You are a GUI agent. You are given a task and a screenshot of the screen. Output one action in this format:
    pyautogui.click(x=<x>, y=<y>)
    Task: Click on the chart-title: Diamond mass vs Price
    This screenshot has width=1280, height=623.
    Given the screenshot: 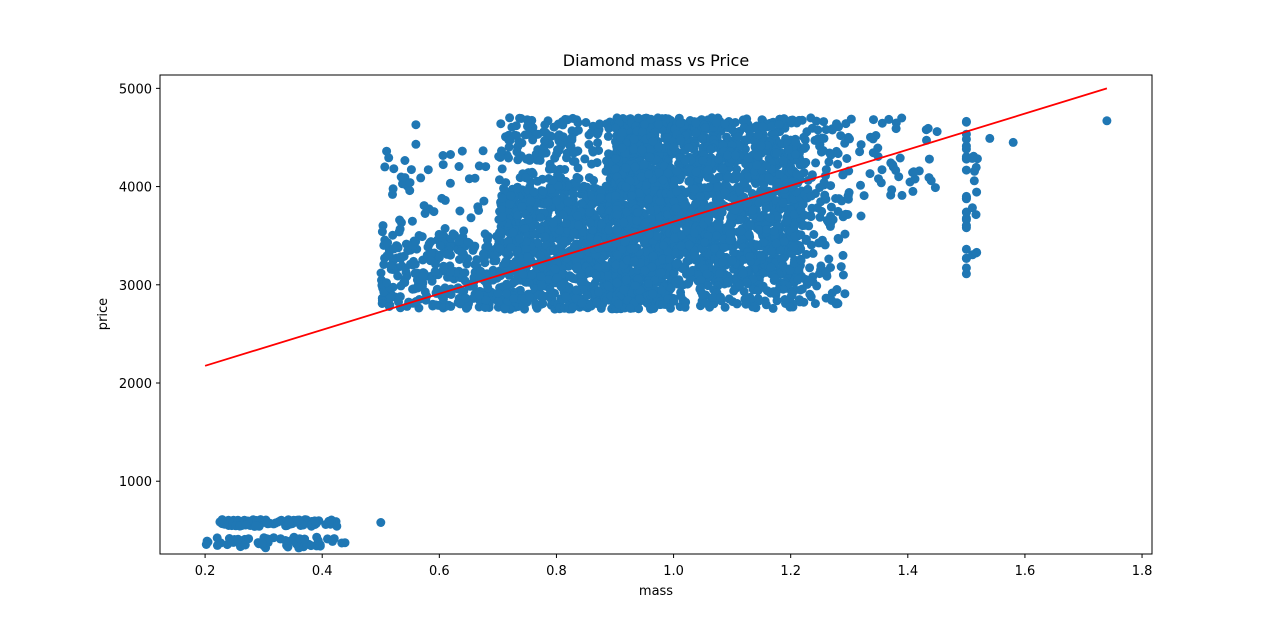 What is the action you would take?
    pyautogui.click(x=656, y=60)
    